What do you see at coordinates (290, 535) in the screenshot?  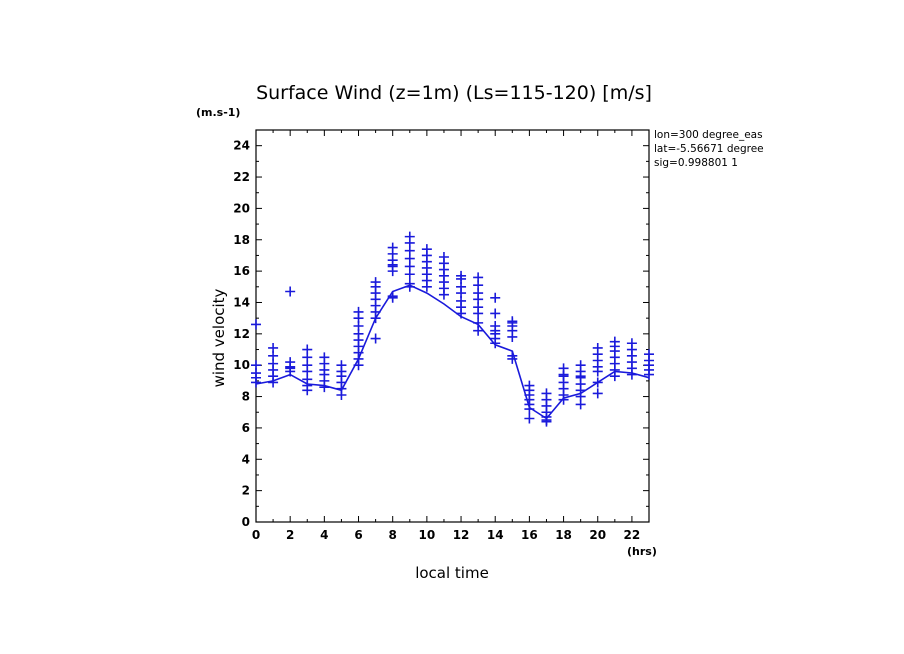 I see `x-tick-label: 2` at bounding box center [290, 535].